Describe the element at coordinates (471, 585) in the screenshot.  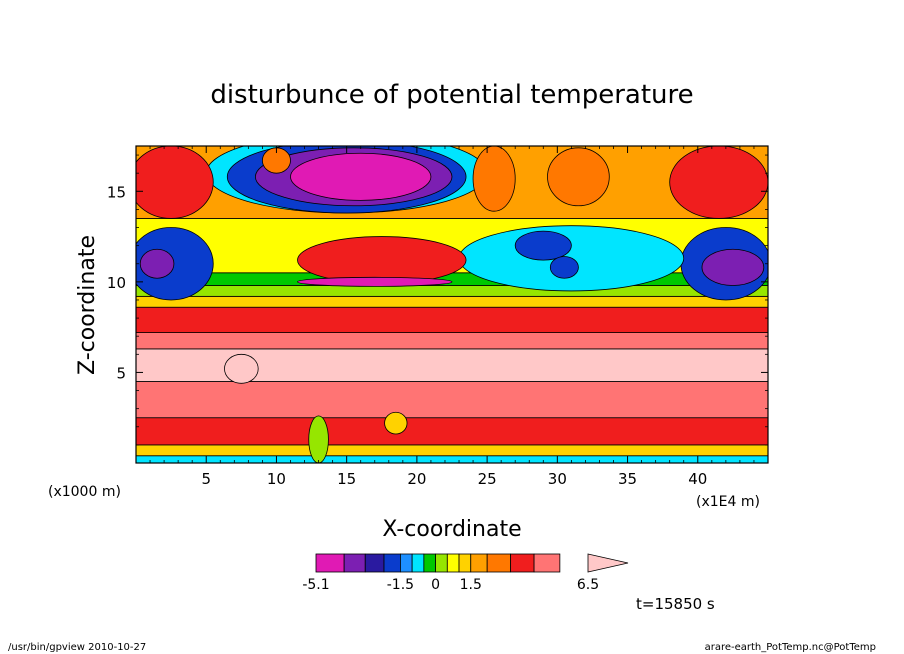
I see `colorbar-label: 1.5` at that location.